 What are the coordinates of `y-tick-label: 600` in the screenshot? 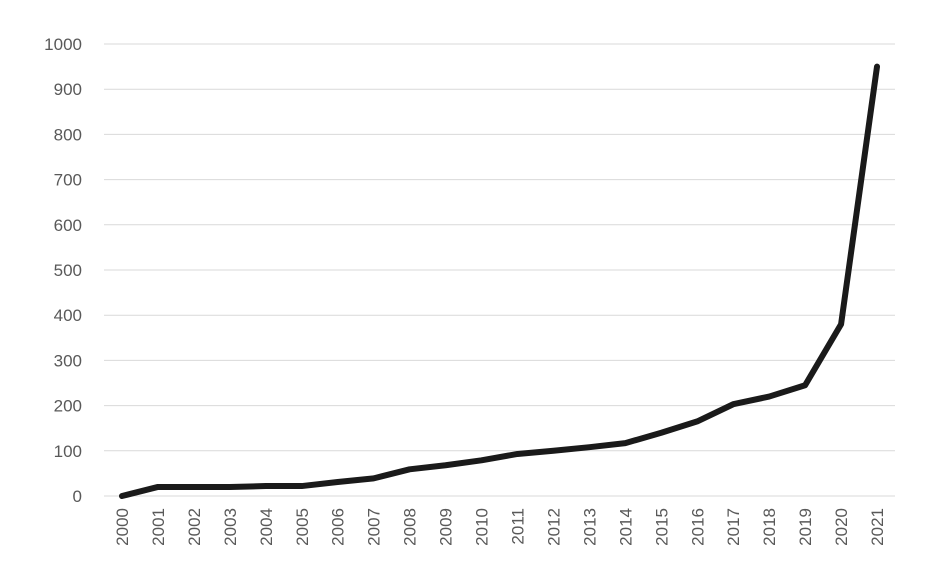 It's located at (68, 225).